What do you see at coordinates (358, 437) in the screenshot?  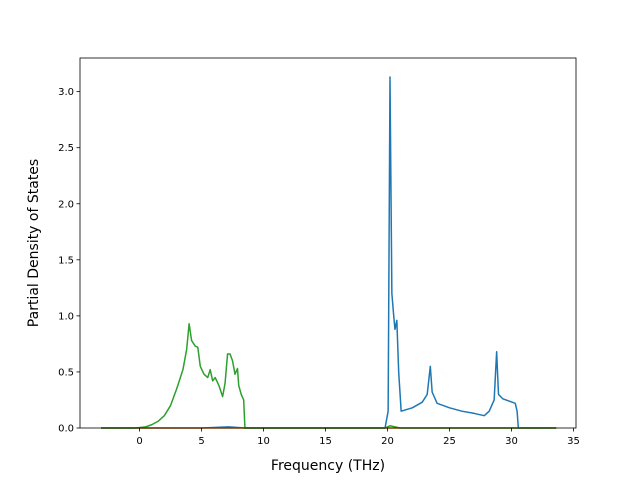 I see `x-axis: 0 5 10 15 20 25 30 35` at bounding box center [358, 437].